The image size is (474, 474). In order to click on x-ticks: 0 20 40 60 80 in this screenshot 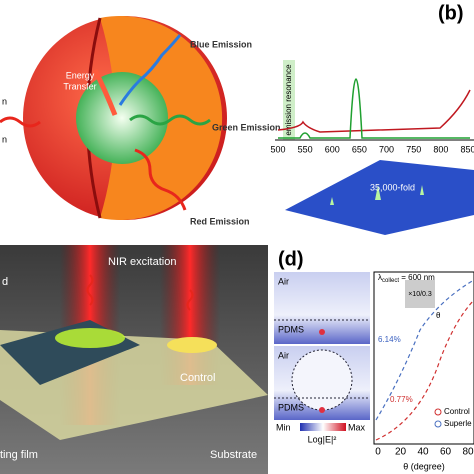, I will do `click(424, 452)`.